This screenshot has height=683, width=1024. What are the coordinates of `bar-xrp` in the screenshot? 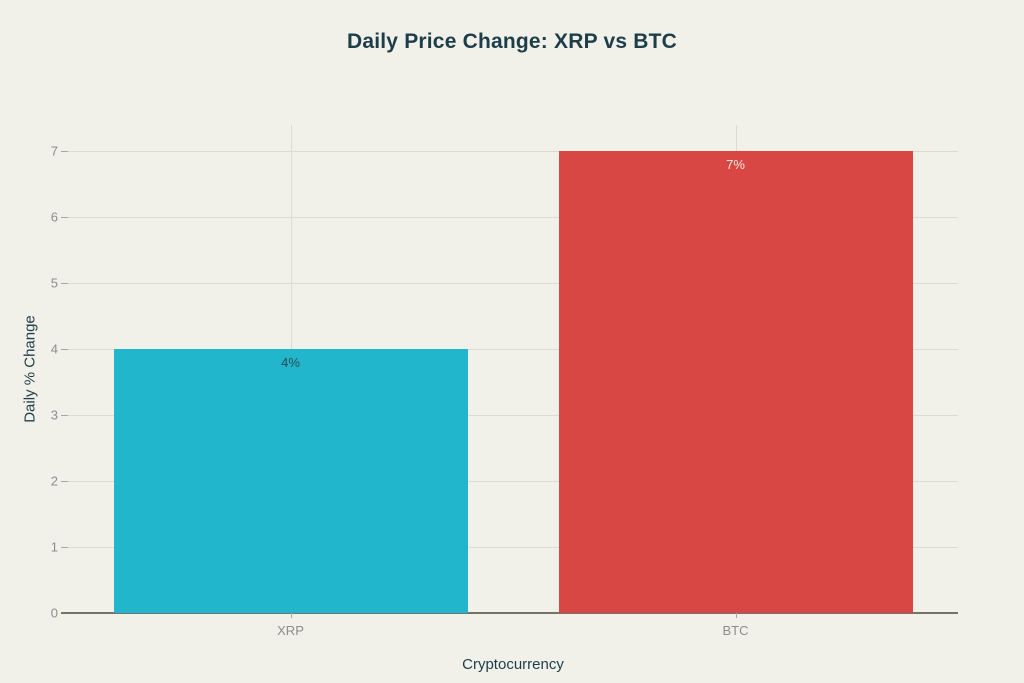 It's located at (290, 481).